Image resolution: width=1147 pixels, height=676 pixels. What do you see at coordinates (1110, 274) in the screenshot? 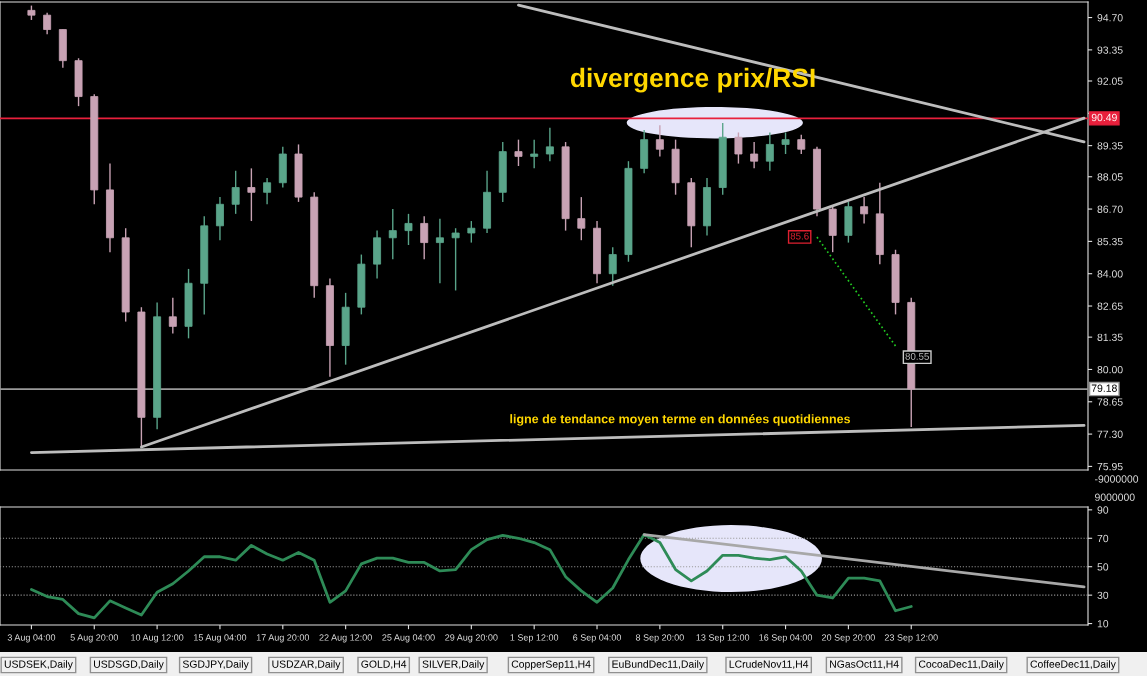
I see `y-tick-label: 84.00` at bounding box center [1110, 274].